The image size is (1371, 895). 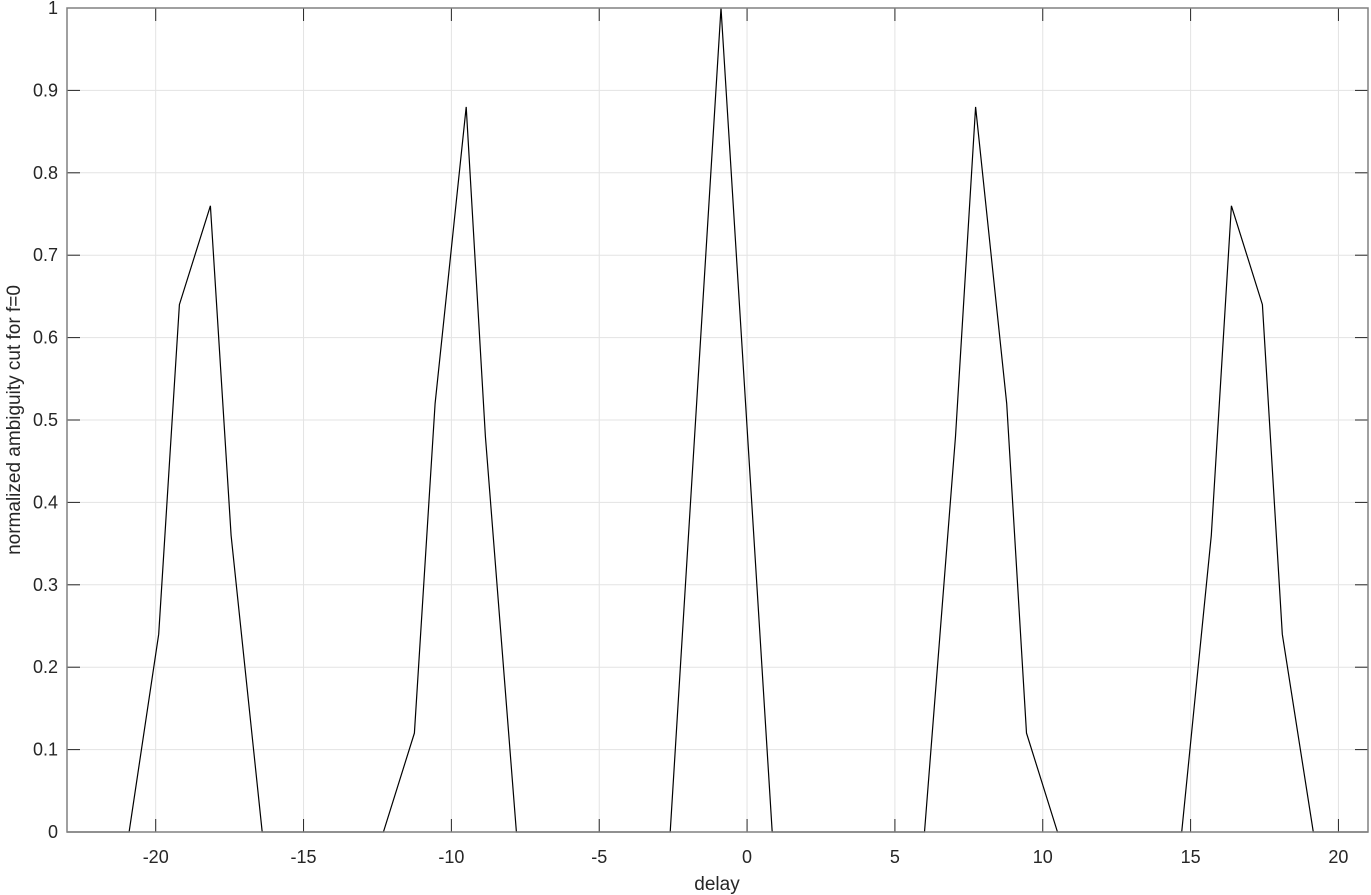 I want to click on y-tick-label: 0.1, so click(x=45, y=750).